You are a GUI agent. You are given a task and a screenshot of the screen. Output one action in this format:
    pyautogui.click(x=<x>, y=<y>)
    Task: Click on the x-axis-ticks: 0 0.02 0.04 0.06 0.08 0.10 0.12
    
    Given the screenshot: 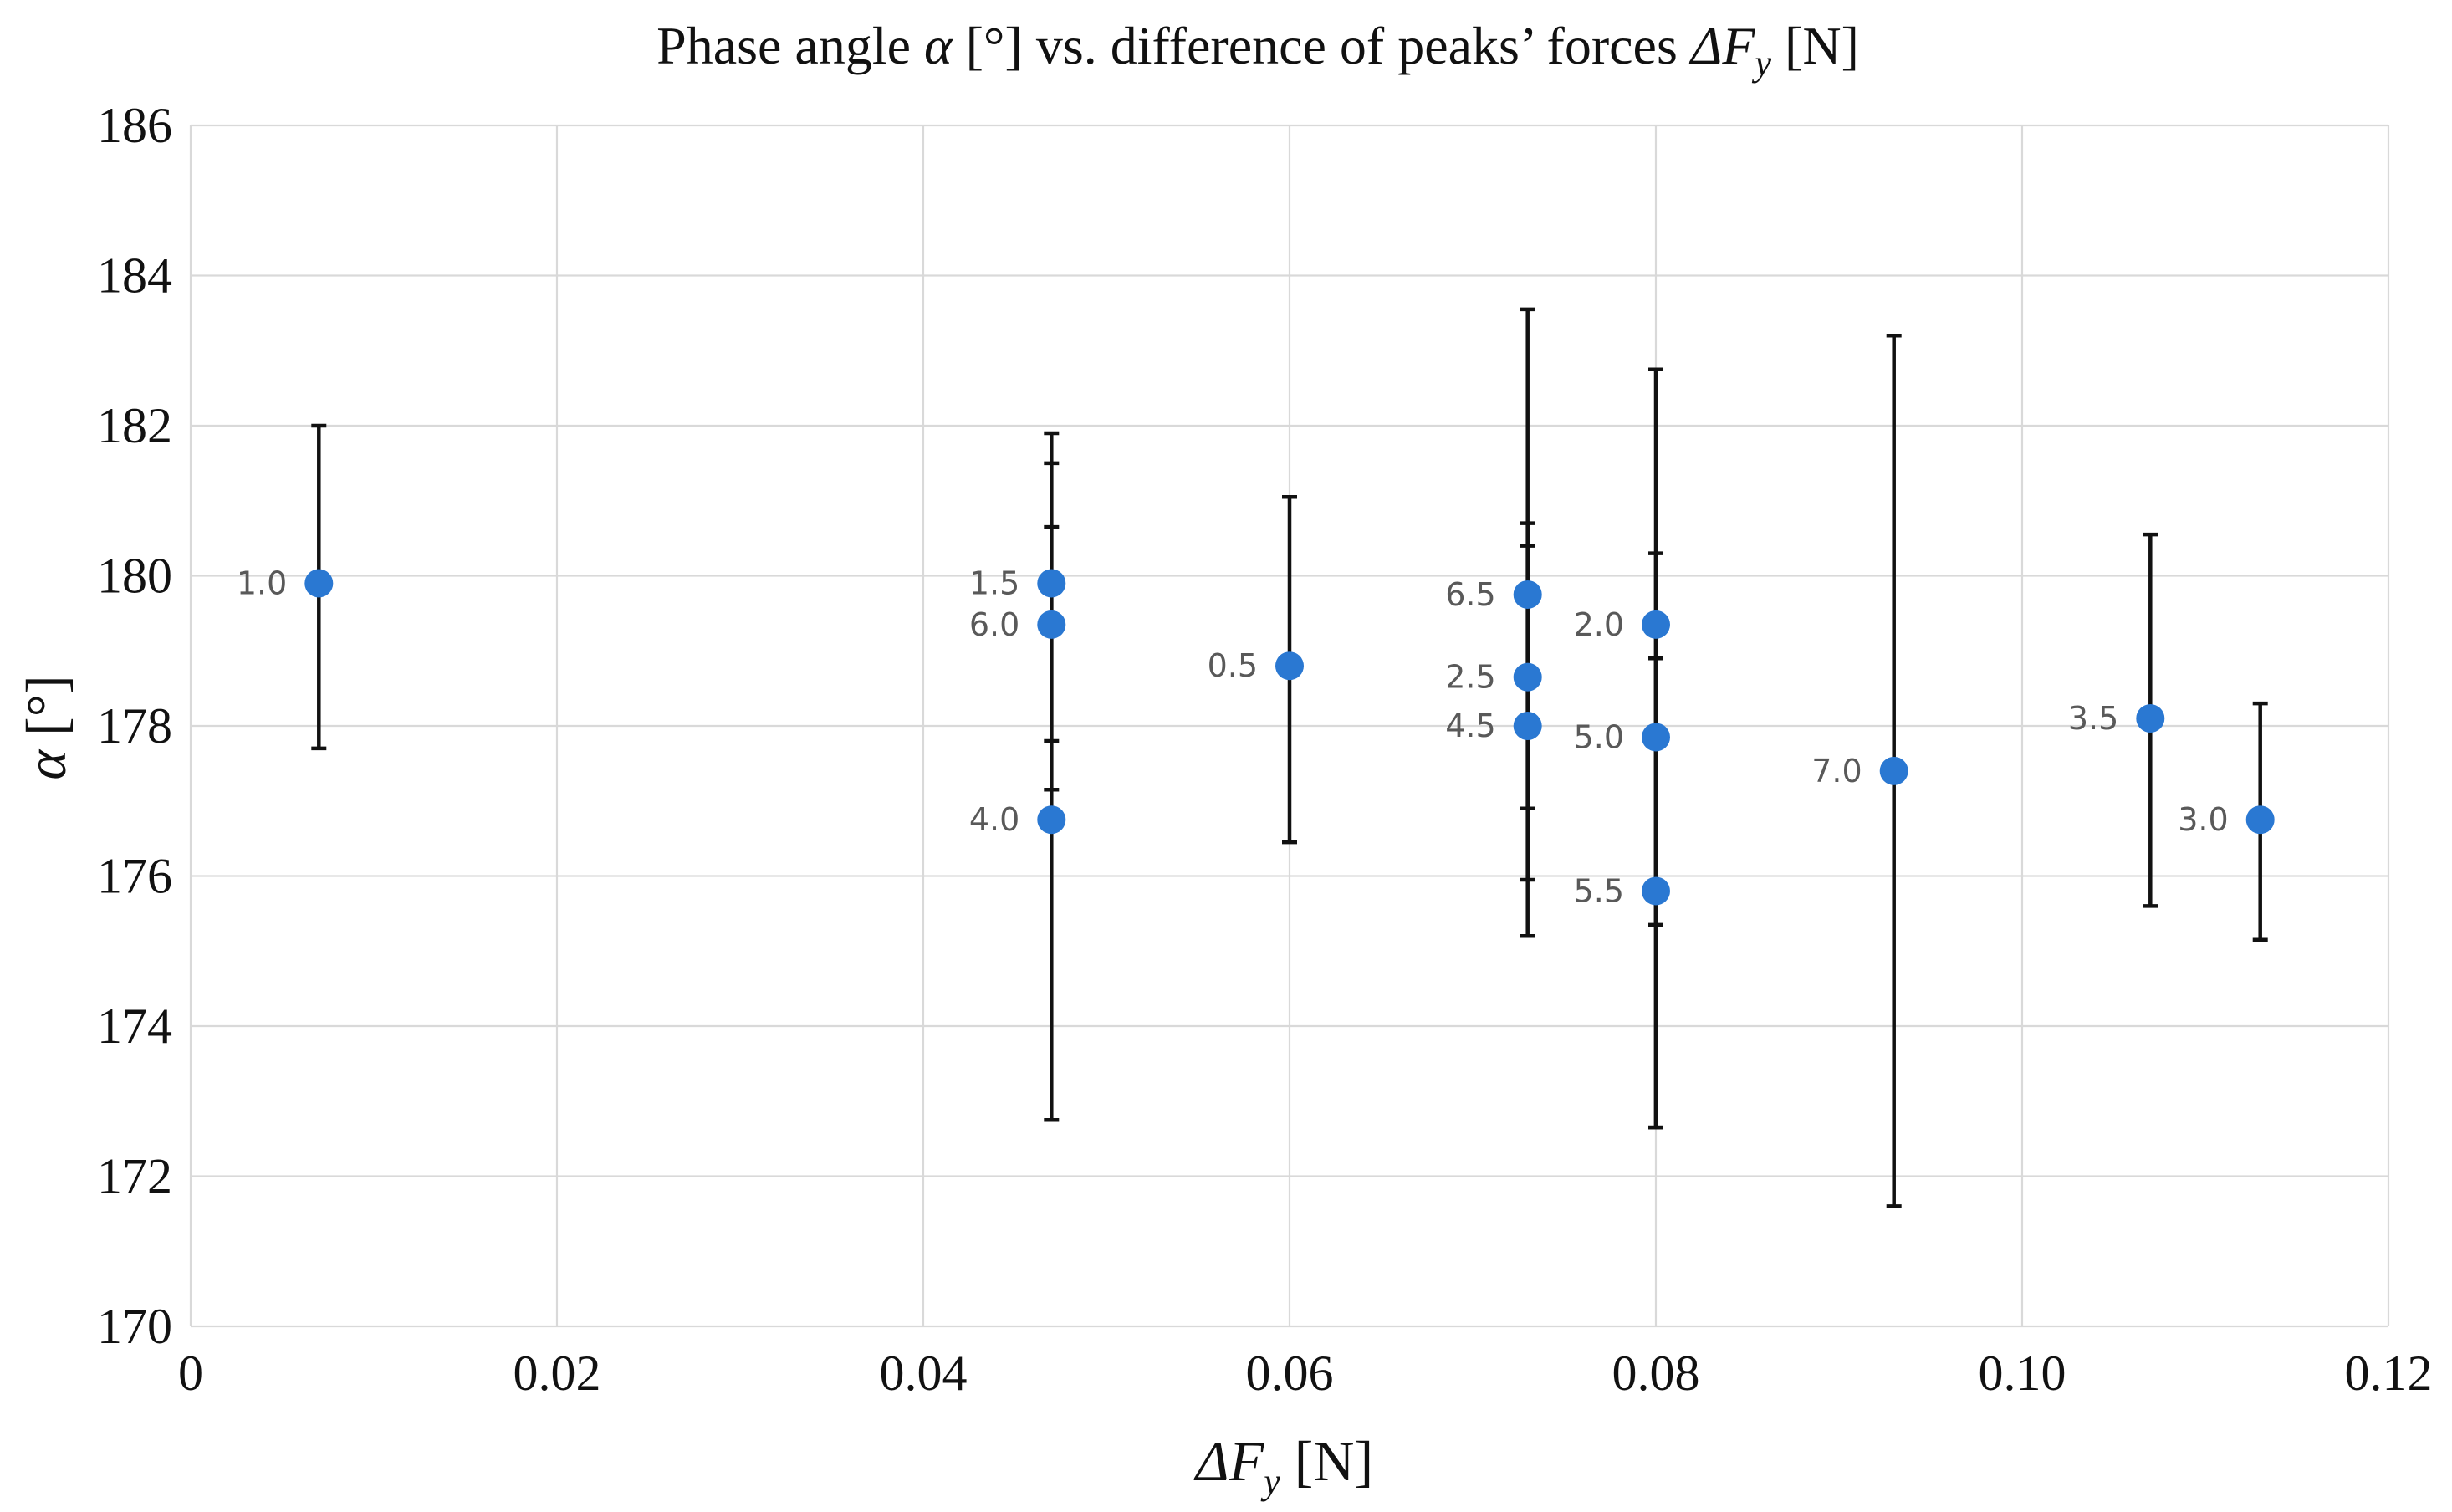 What is the action you would take?
    pyautogui.click(x=1306, y=1373)
    